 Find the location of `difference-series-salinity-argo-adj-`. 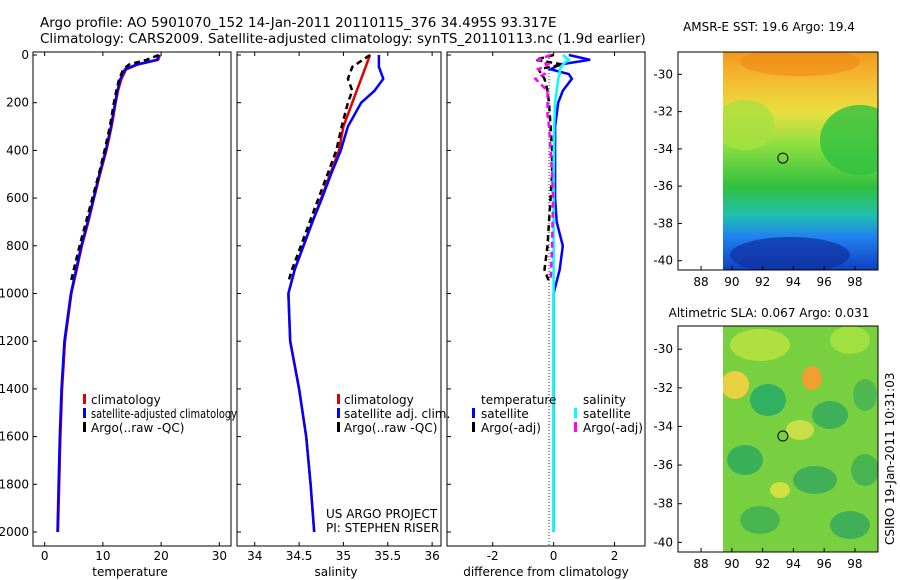

difference-series-salinity-argo-adj- is located at coordinates (544, 167).